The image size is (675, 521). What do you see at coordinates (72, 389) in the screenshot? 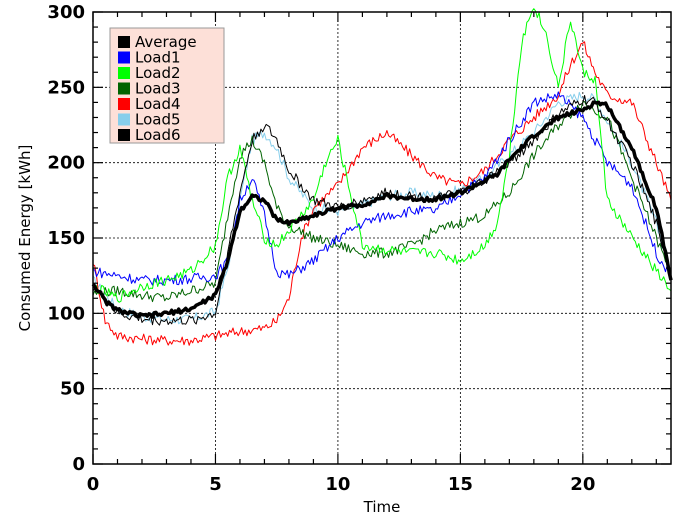
I see `y-tick-label-1: 50` at bounding box center [72, 389].